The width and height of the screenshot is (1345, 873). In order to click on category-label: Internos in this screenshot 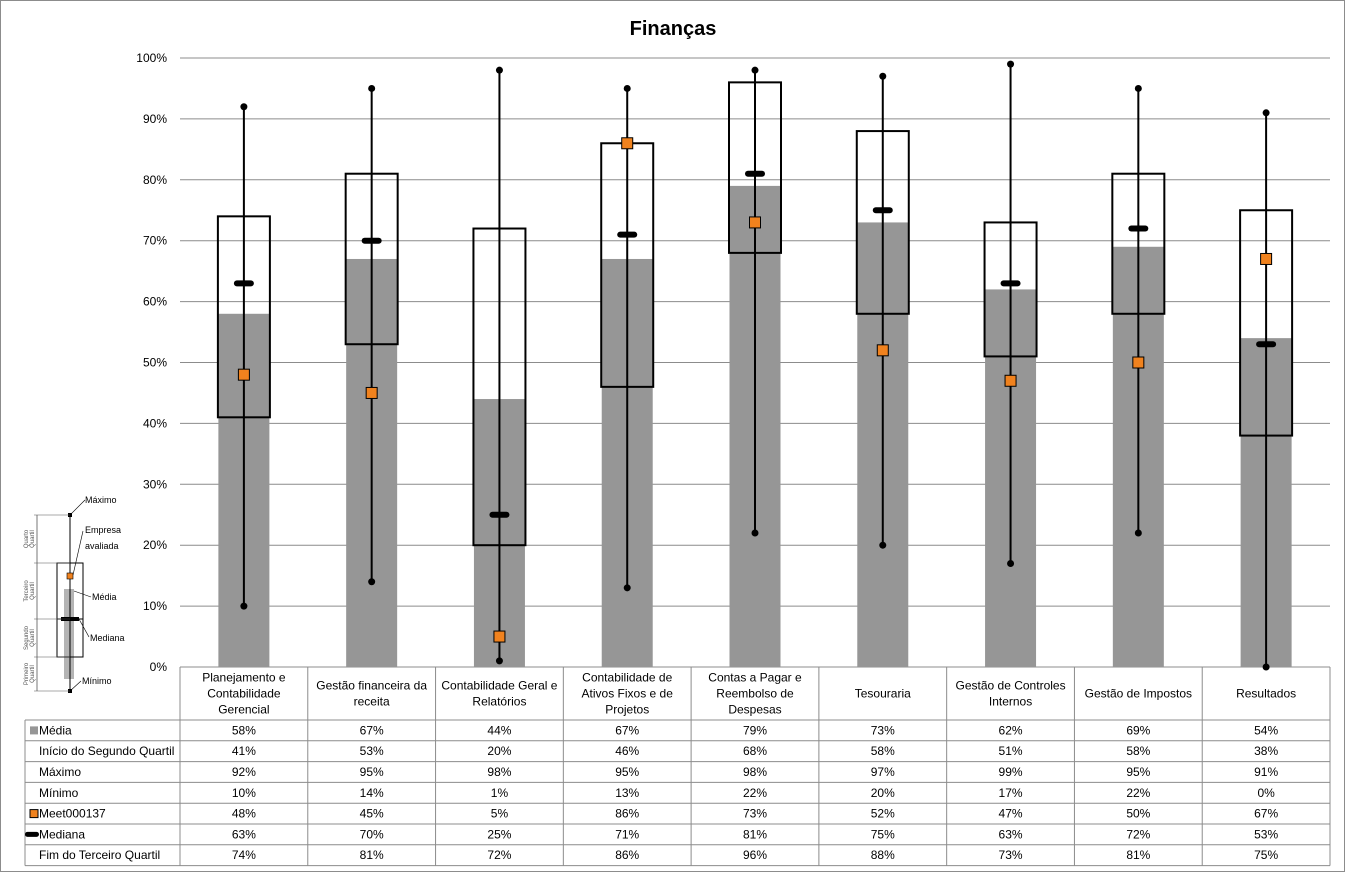, I will do `click(1010, 702)`.